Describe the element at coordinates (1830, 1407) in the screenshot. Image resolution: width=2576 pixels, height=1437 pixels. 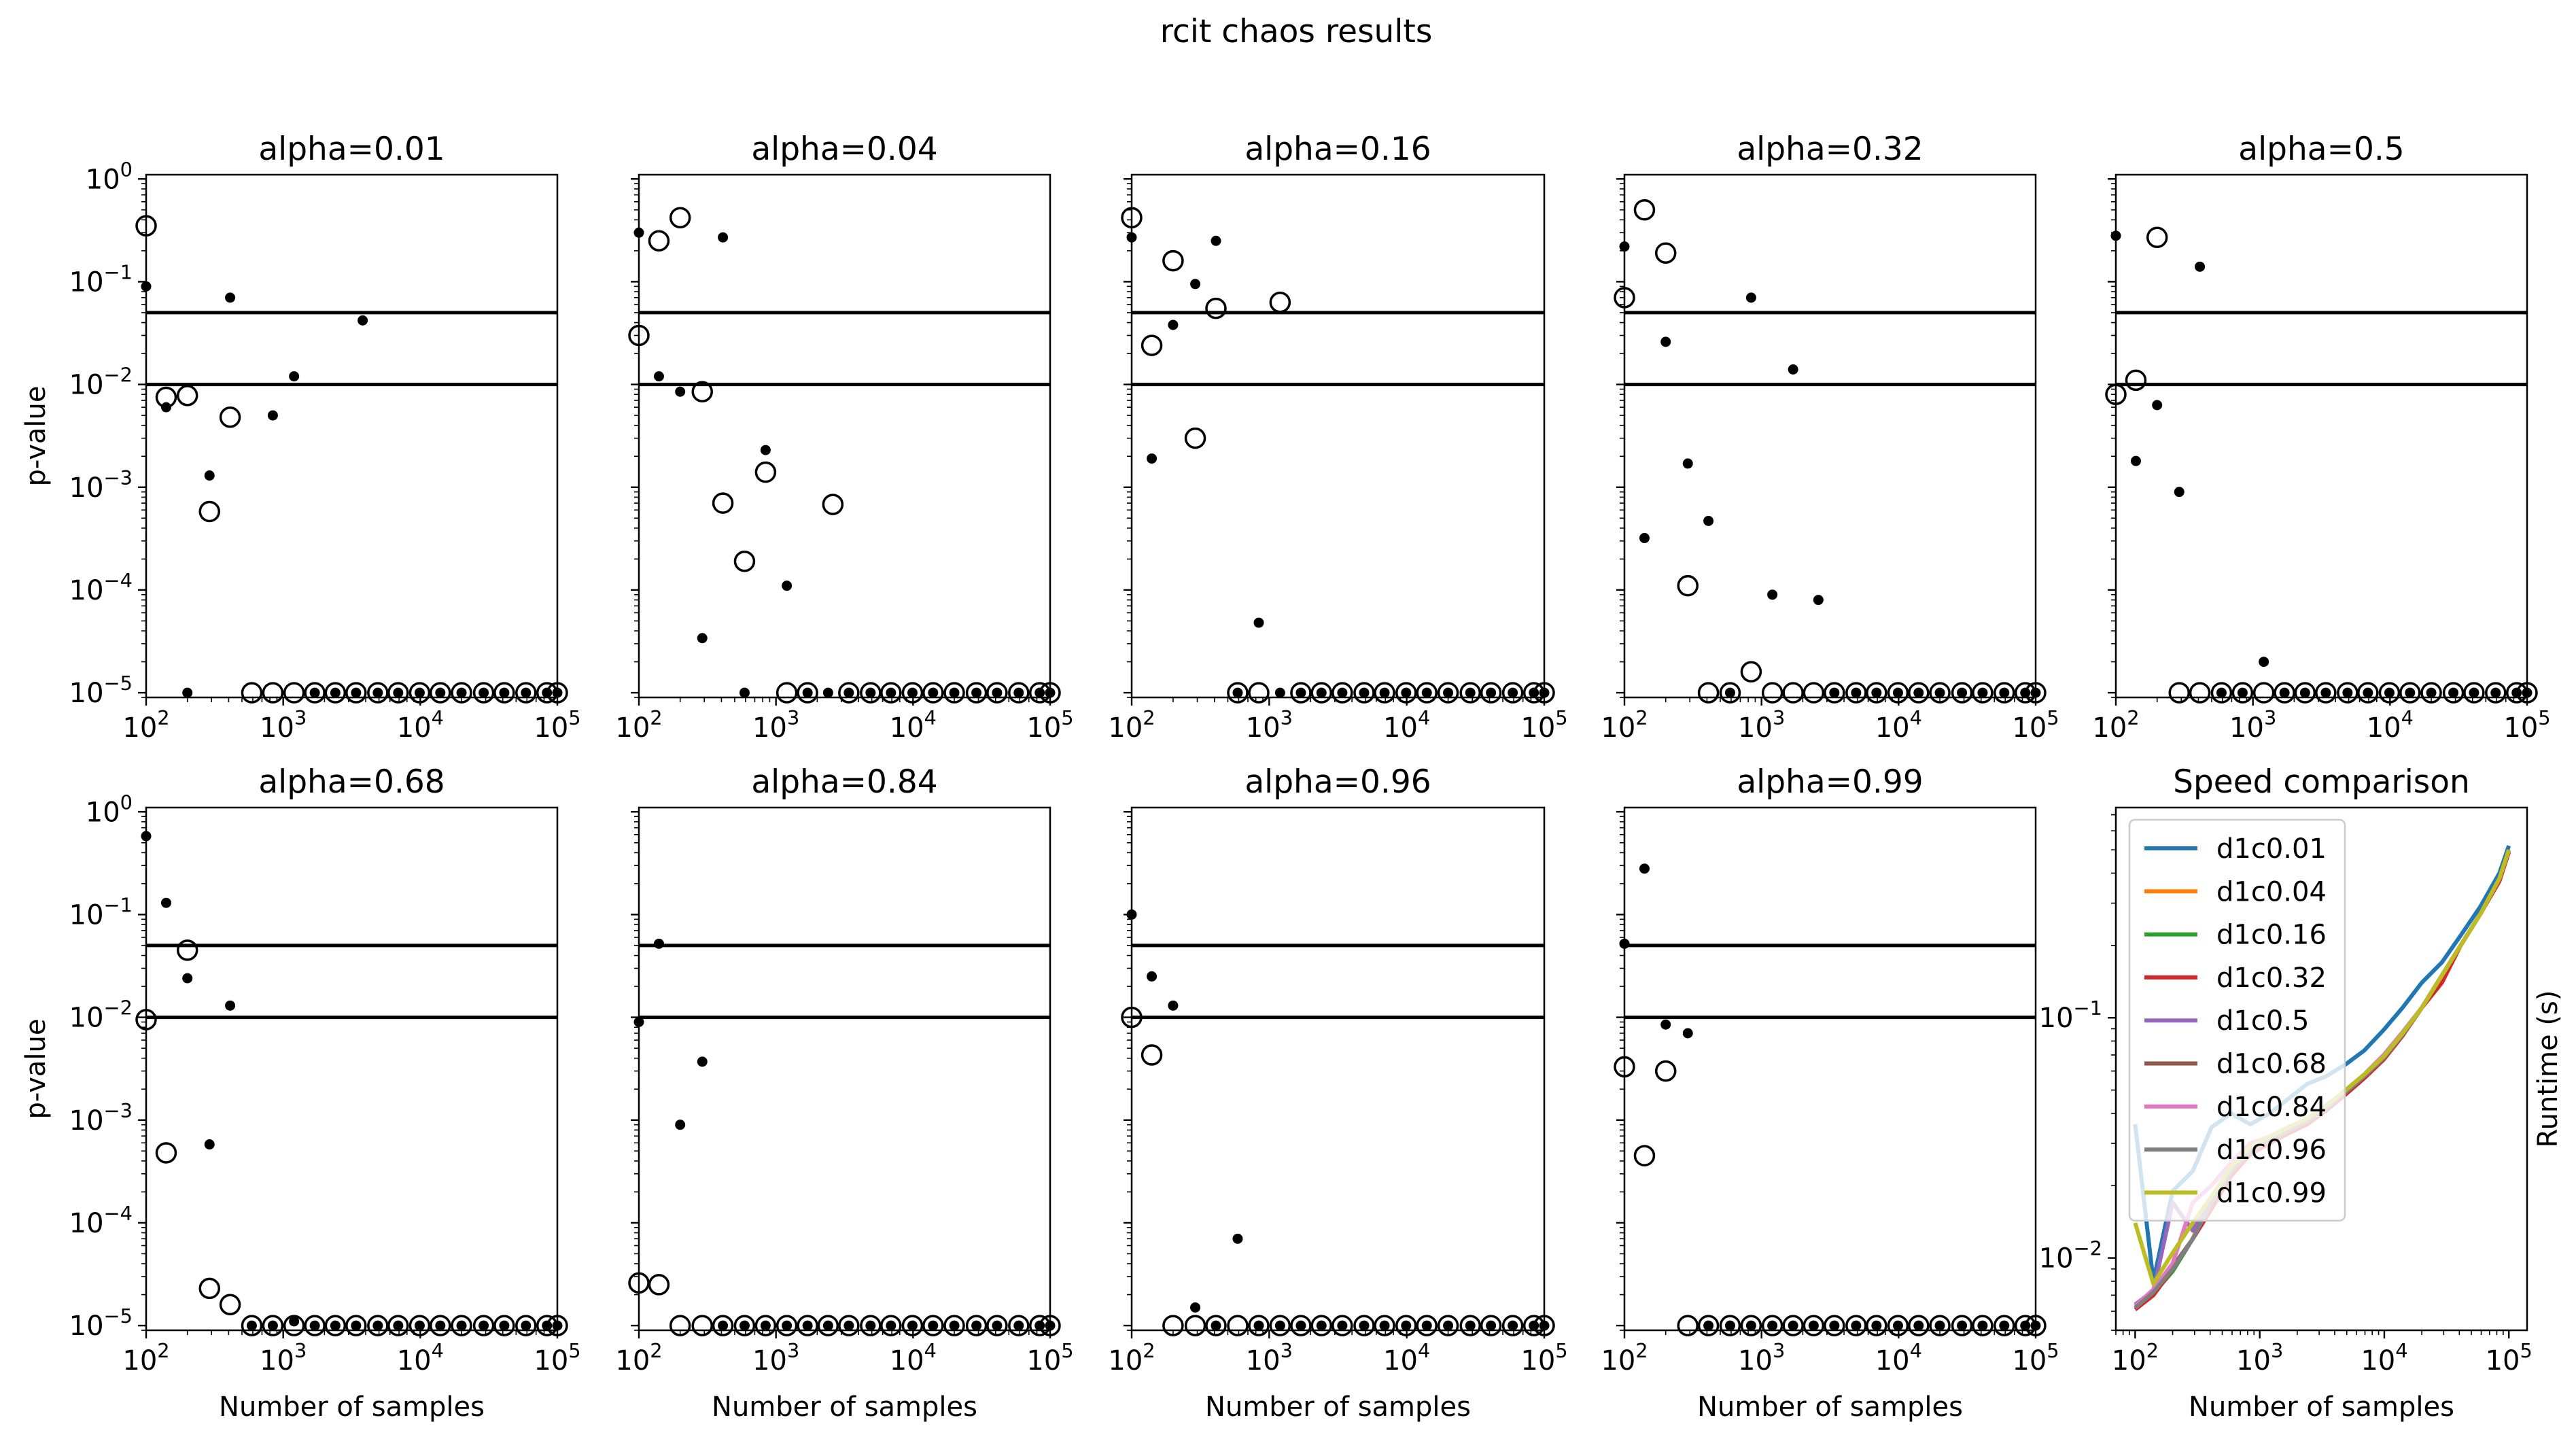
I see `x-axis-label: Number of samples` at that location.